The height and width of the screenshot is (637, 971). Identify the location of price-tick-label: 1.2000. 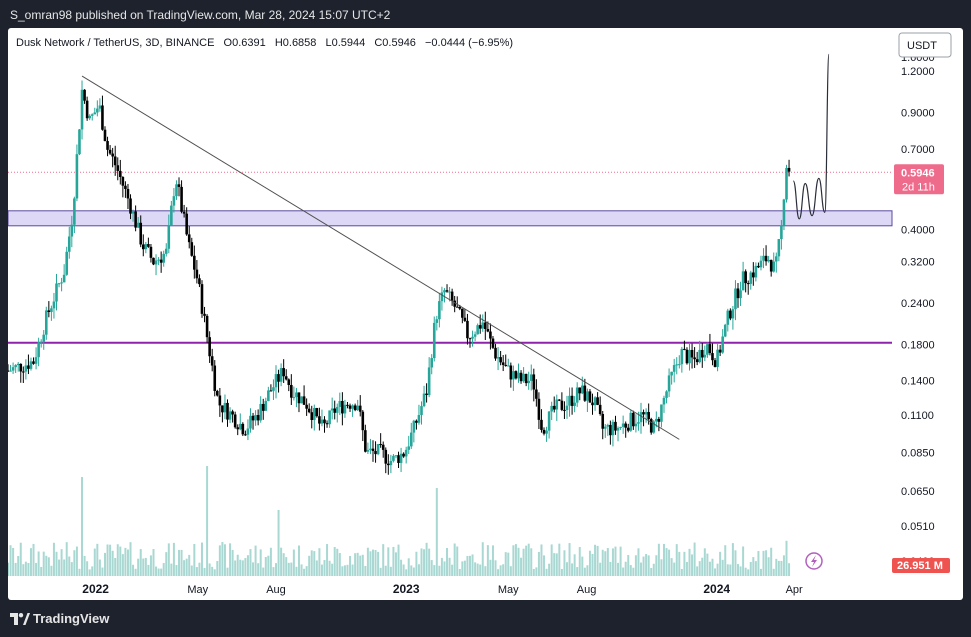
(918, 72).